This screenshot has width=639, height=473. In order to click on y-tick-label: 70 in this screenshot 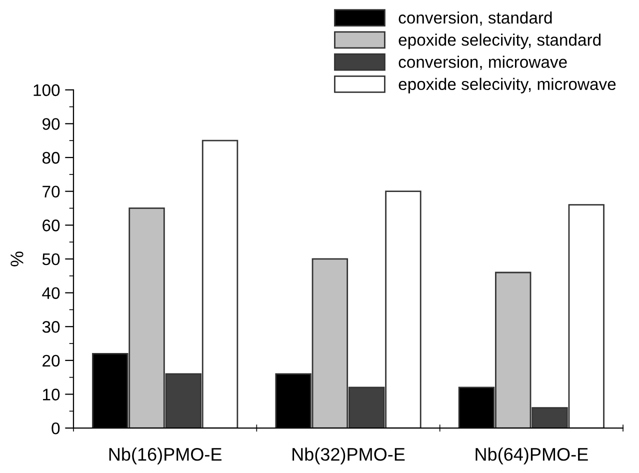, I will do `click(51, 192)`.